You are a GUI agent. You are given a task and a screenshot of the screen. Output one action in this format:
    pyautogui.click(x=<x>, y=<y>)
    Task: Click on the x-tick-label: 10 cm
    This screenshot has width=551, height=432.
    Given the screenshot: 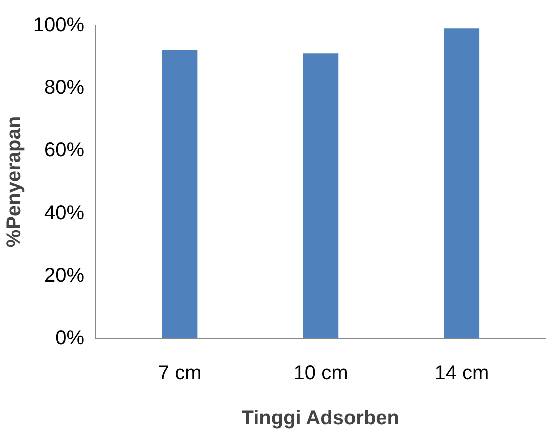 What is the action you would take?
    pyautogui.click(x=321, y=373)
    